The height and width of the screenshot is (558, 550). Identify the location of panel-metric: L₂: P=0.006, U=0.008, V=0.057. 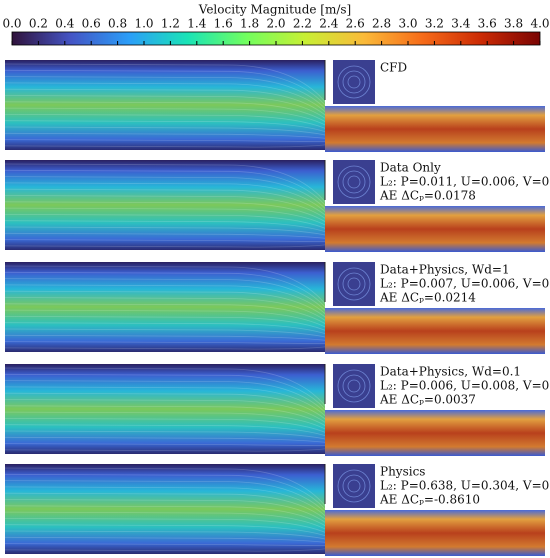
(465, 386).